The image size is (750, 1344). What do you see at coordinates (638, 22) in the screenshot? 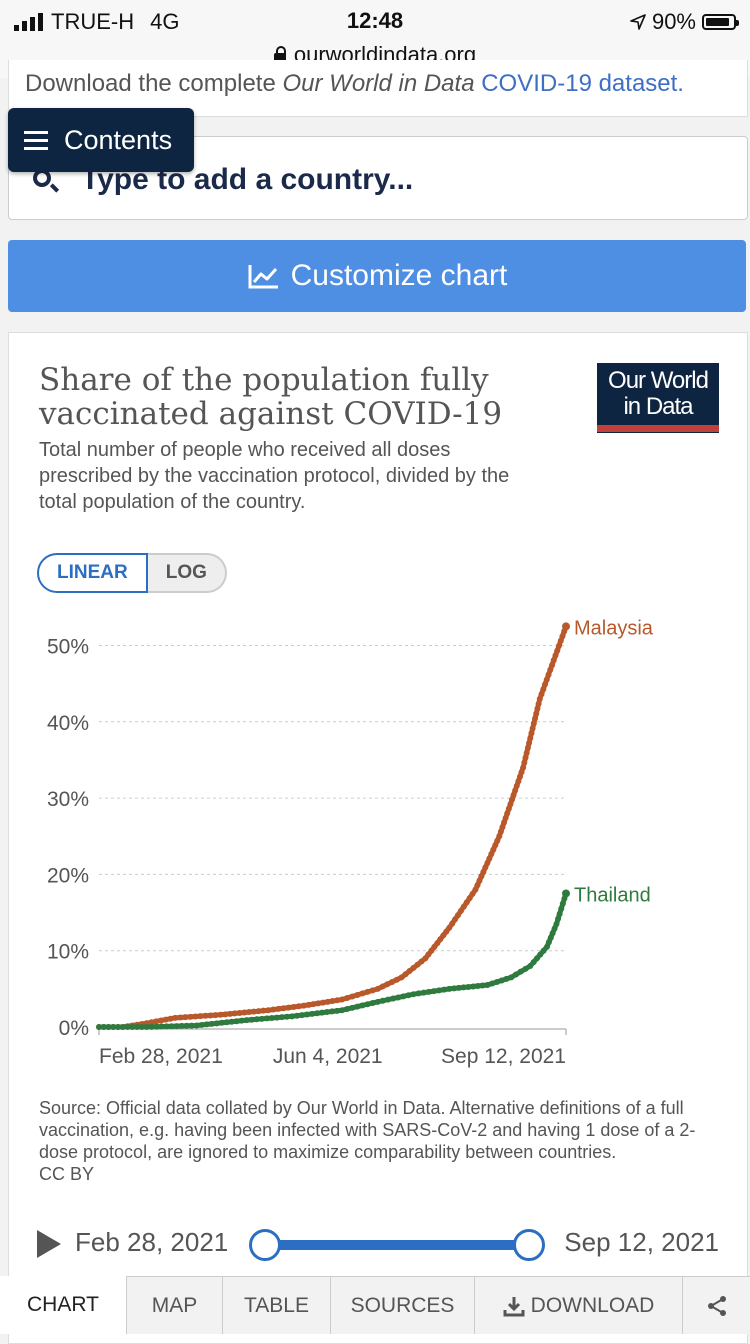
I see `location-arrow-icon` at bounding box center [638, 22].